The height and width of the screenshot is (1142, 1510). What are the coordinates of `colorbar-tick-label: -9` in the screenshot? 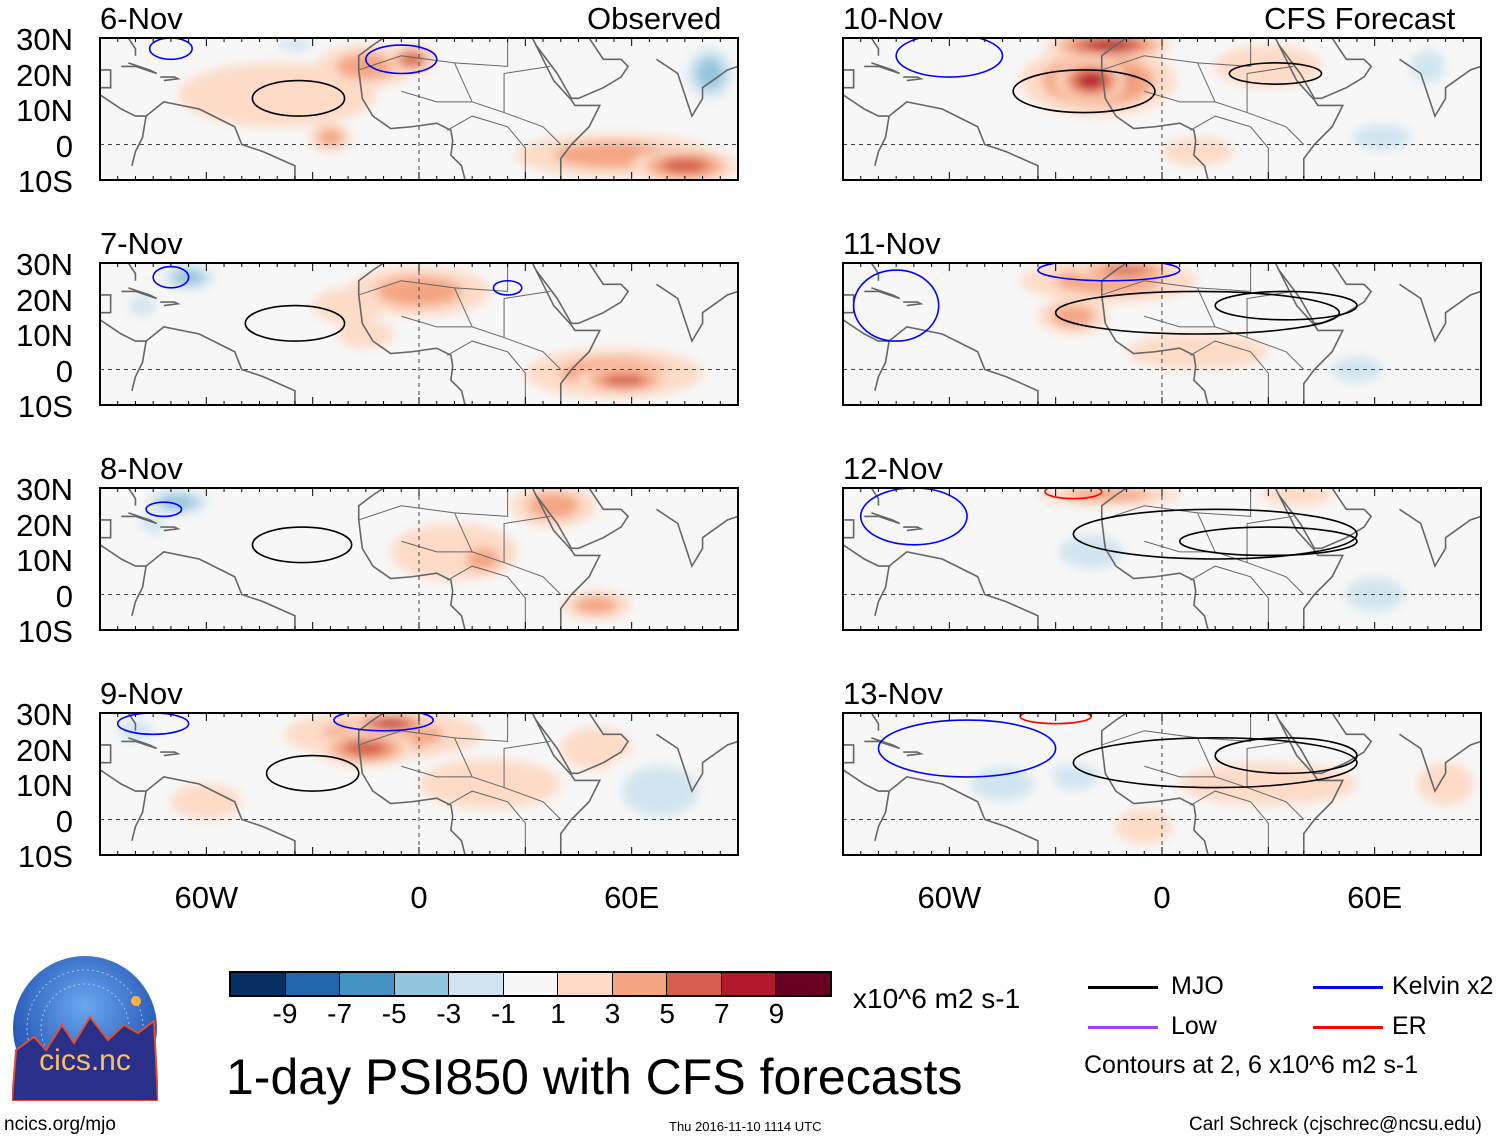 It's located at (285, 1013).